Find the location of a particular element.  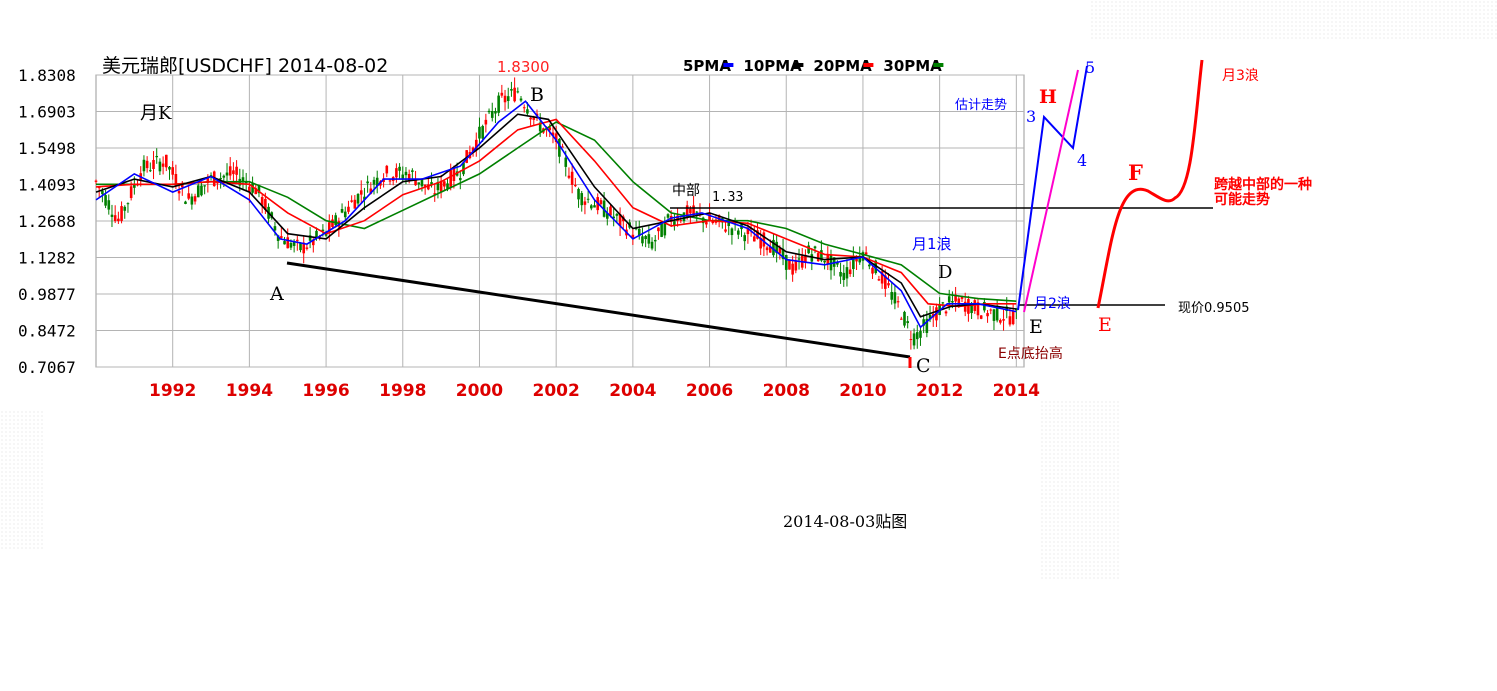

y-tick-label: 1.5498 is located at coordinates (47, 148).